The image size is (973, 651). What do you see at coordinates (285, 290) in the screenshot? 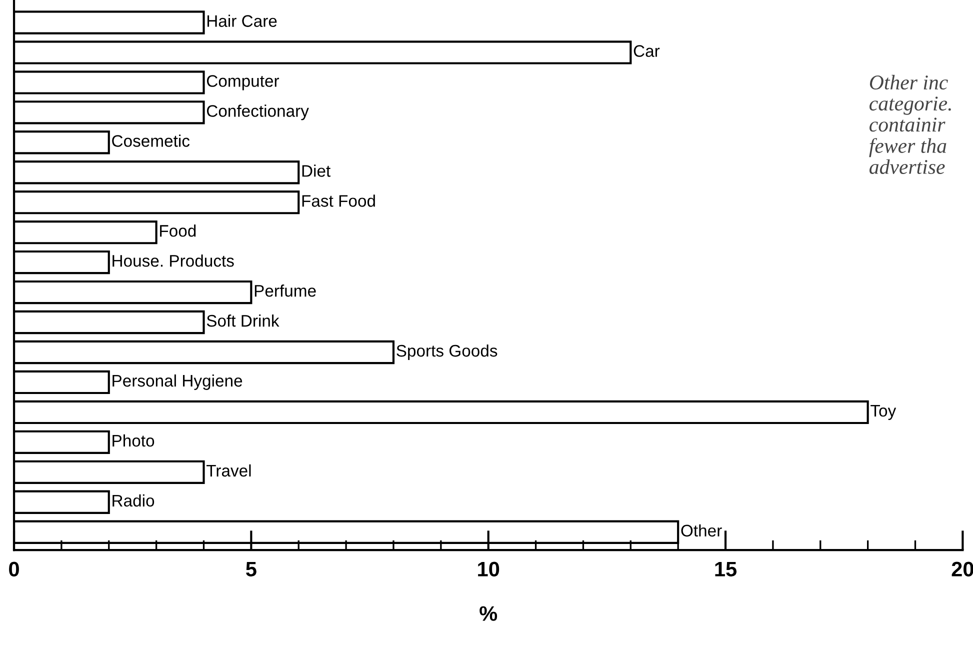
I see `y-tick-label: Perfume` at bounding box center [285, 290].